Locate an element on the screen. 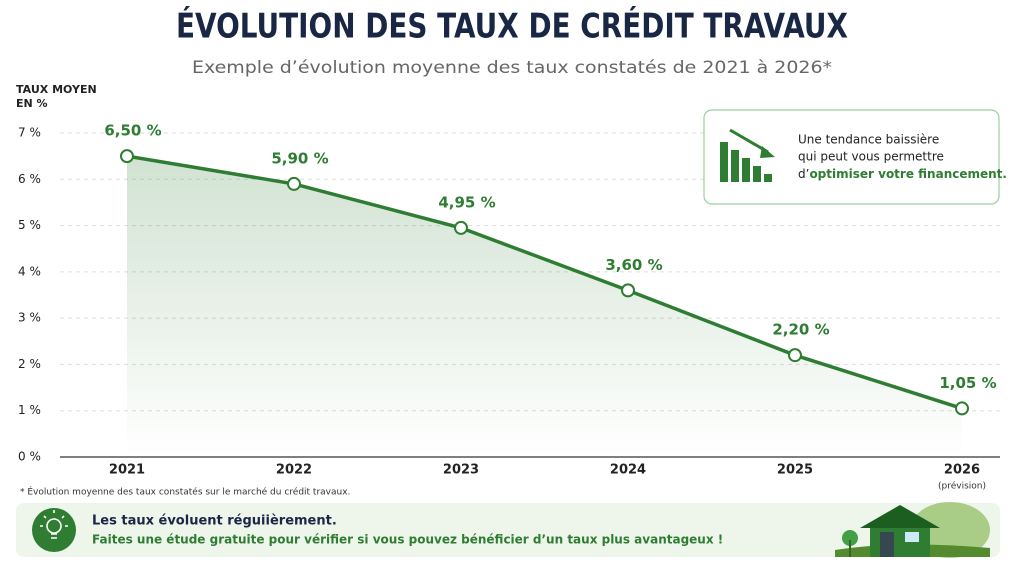  callout-text: d’optimiser votre financement. is located at coordinates (902, 174).